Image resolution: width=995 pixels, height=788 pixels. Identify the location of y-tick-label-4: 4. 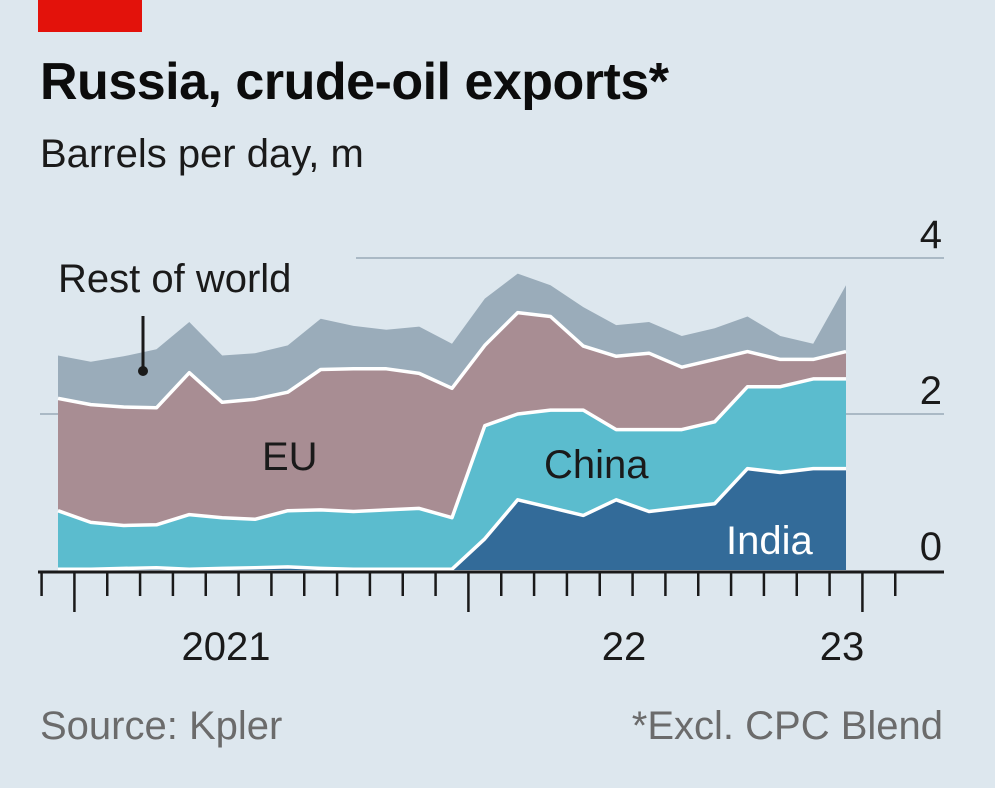
(931, 235).